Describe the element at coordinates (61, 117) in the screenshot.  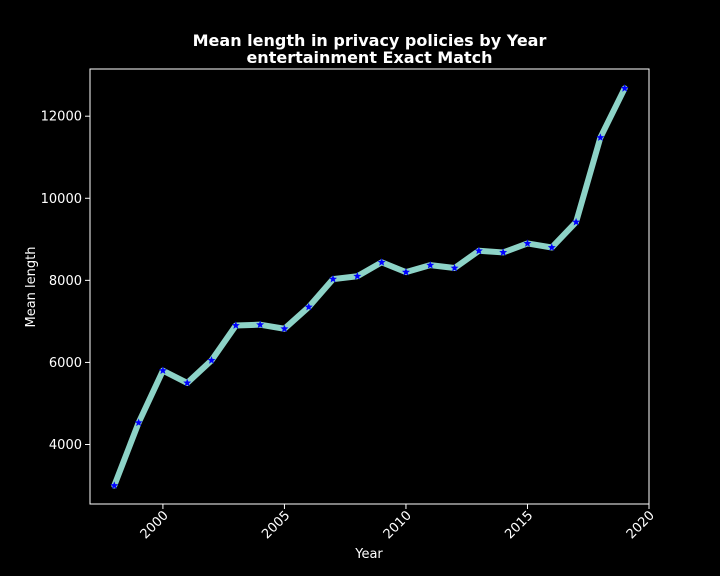
I see `y-tick-label: 12000` at that location.